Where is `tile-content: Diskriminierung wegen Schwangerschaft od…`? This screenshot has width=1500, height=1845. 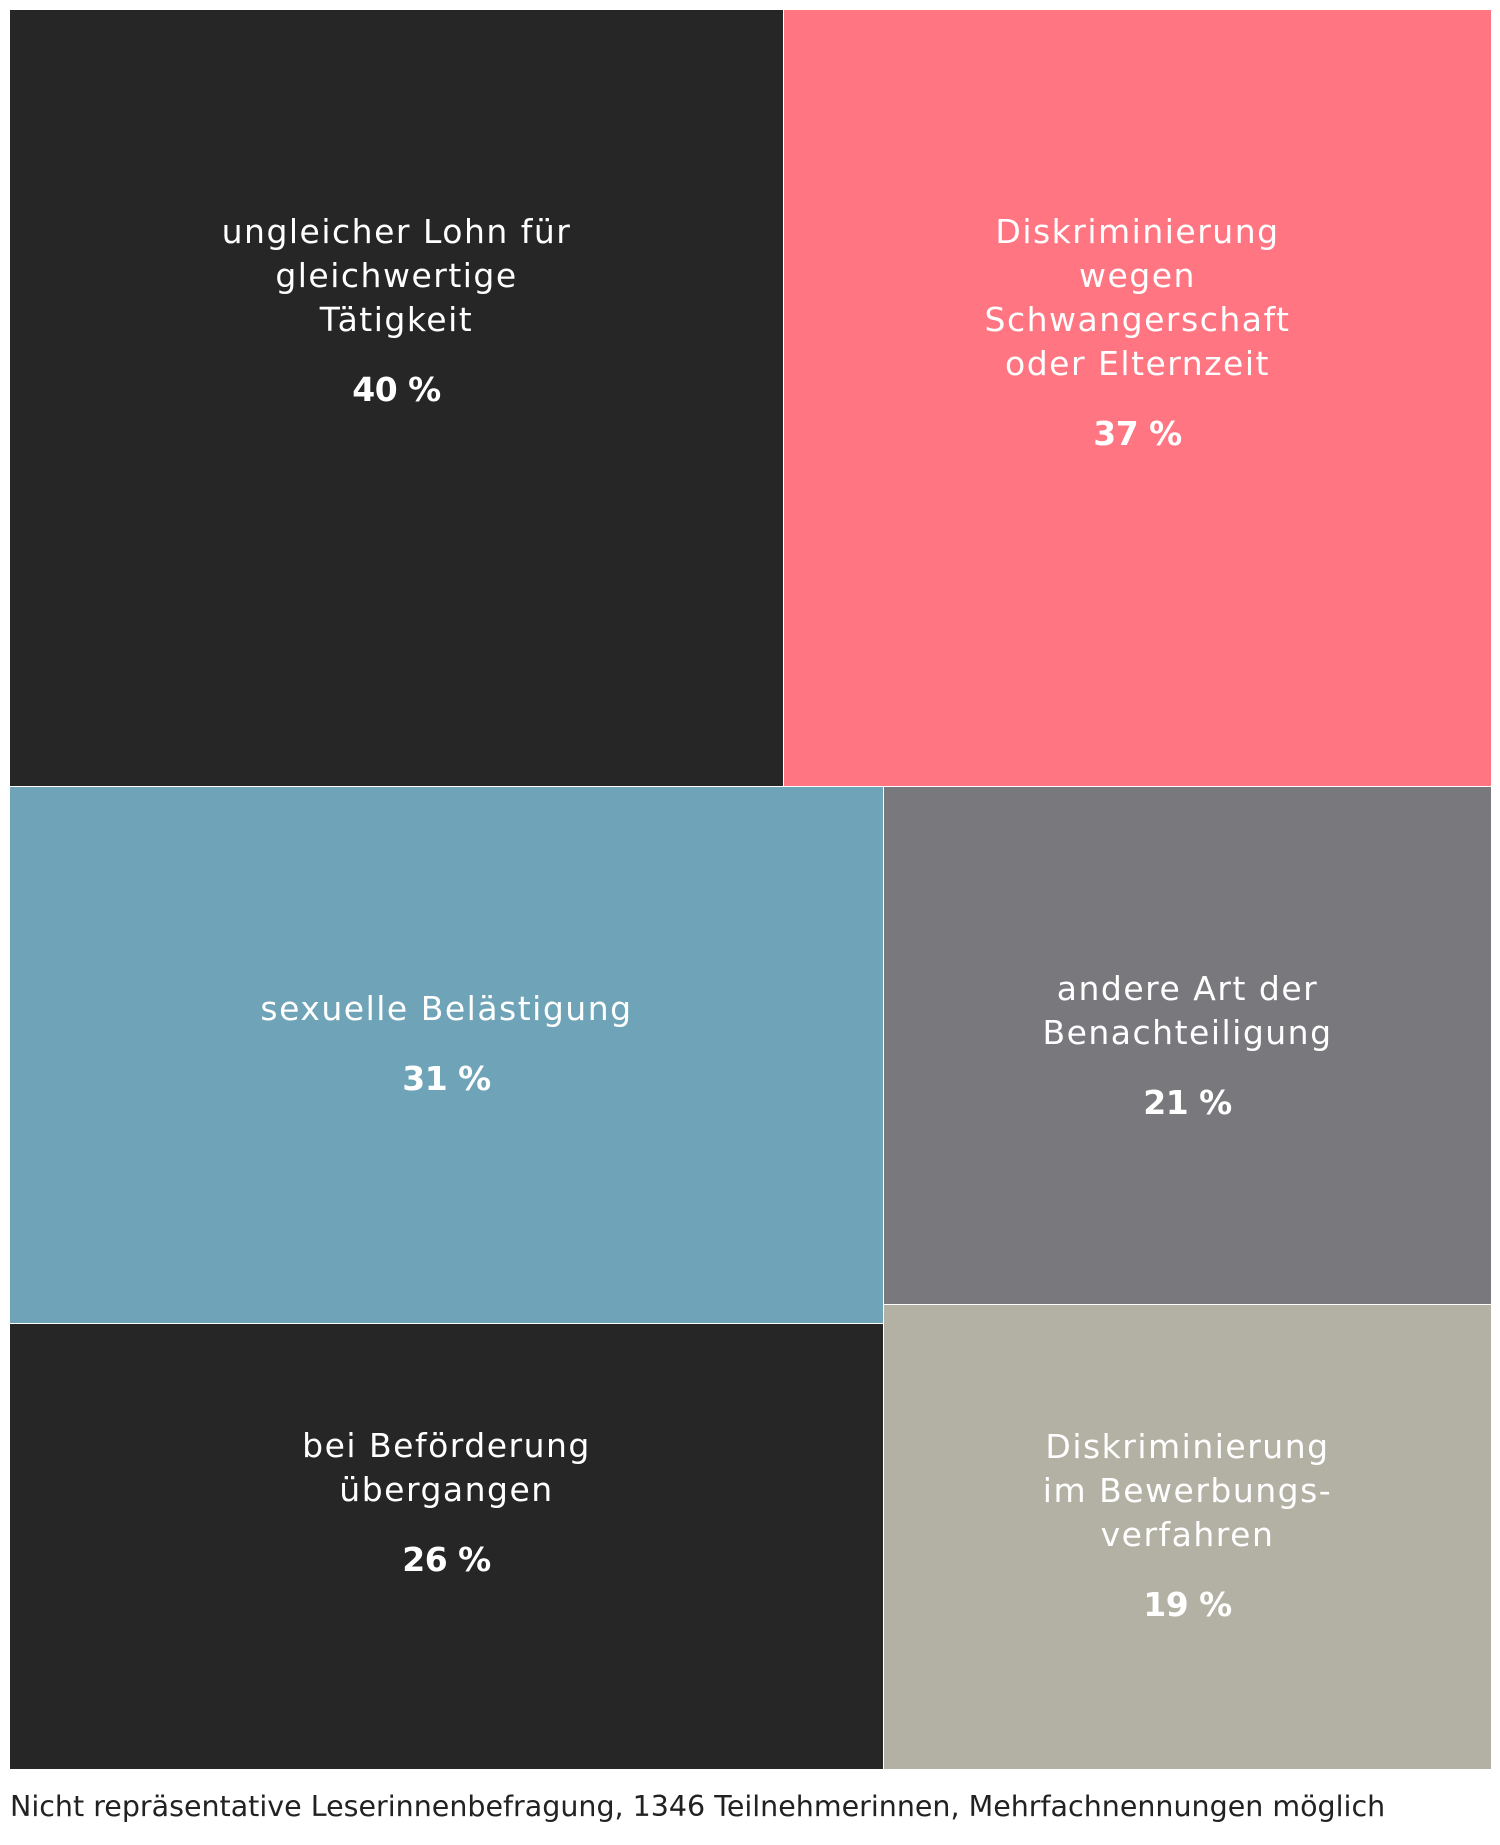
tile-content: Diskriminierung wegen Schwangerschaft od… is located at coordinates (1137, 331).